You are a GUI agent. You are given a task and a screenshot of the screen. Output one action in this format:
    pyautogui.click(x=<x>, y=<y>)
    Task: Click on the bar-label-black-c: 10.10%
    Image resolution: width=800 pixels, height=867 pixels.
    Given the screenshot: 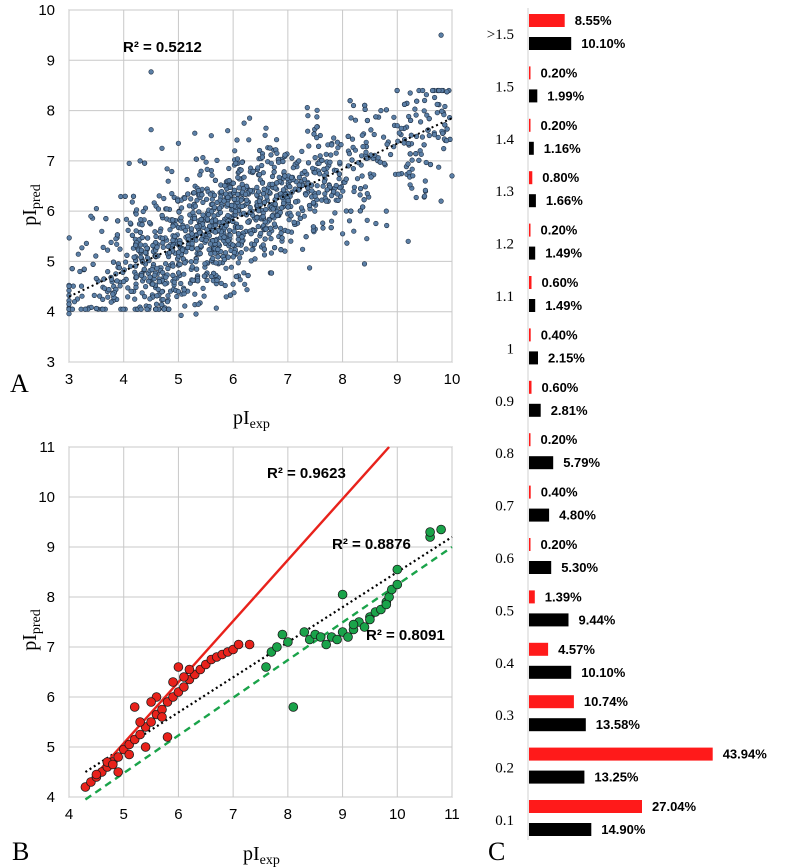 What is the action you would take?
    pyautogui.click(x=603, y=43)
    